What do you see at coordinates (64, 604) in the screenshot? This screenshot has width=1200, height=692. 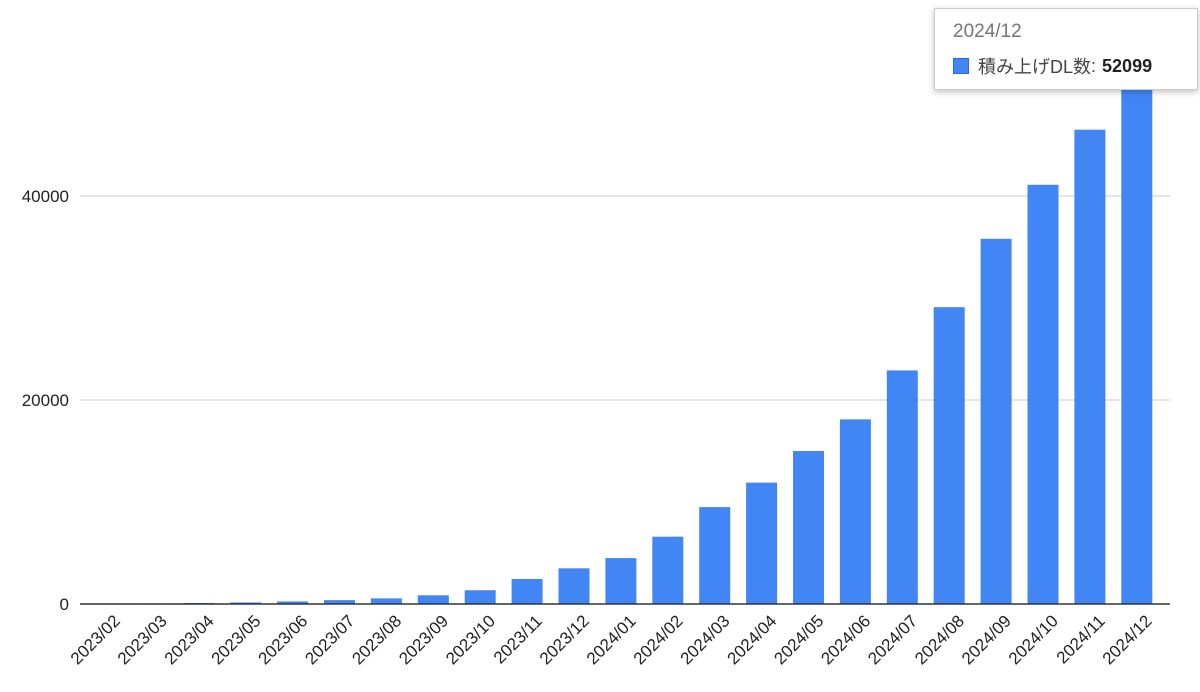 I see `y-tick-label: 0` at bounding box center [64, 604].